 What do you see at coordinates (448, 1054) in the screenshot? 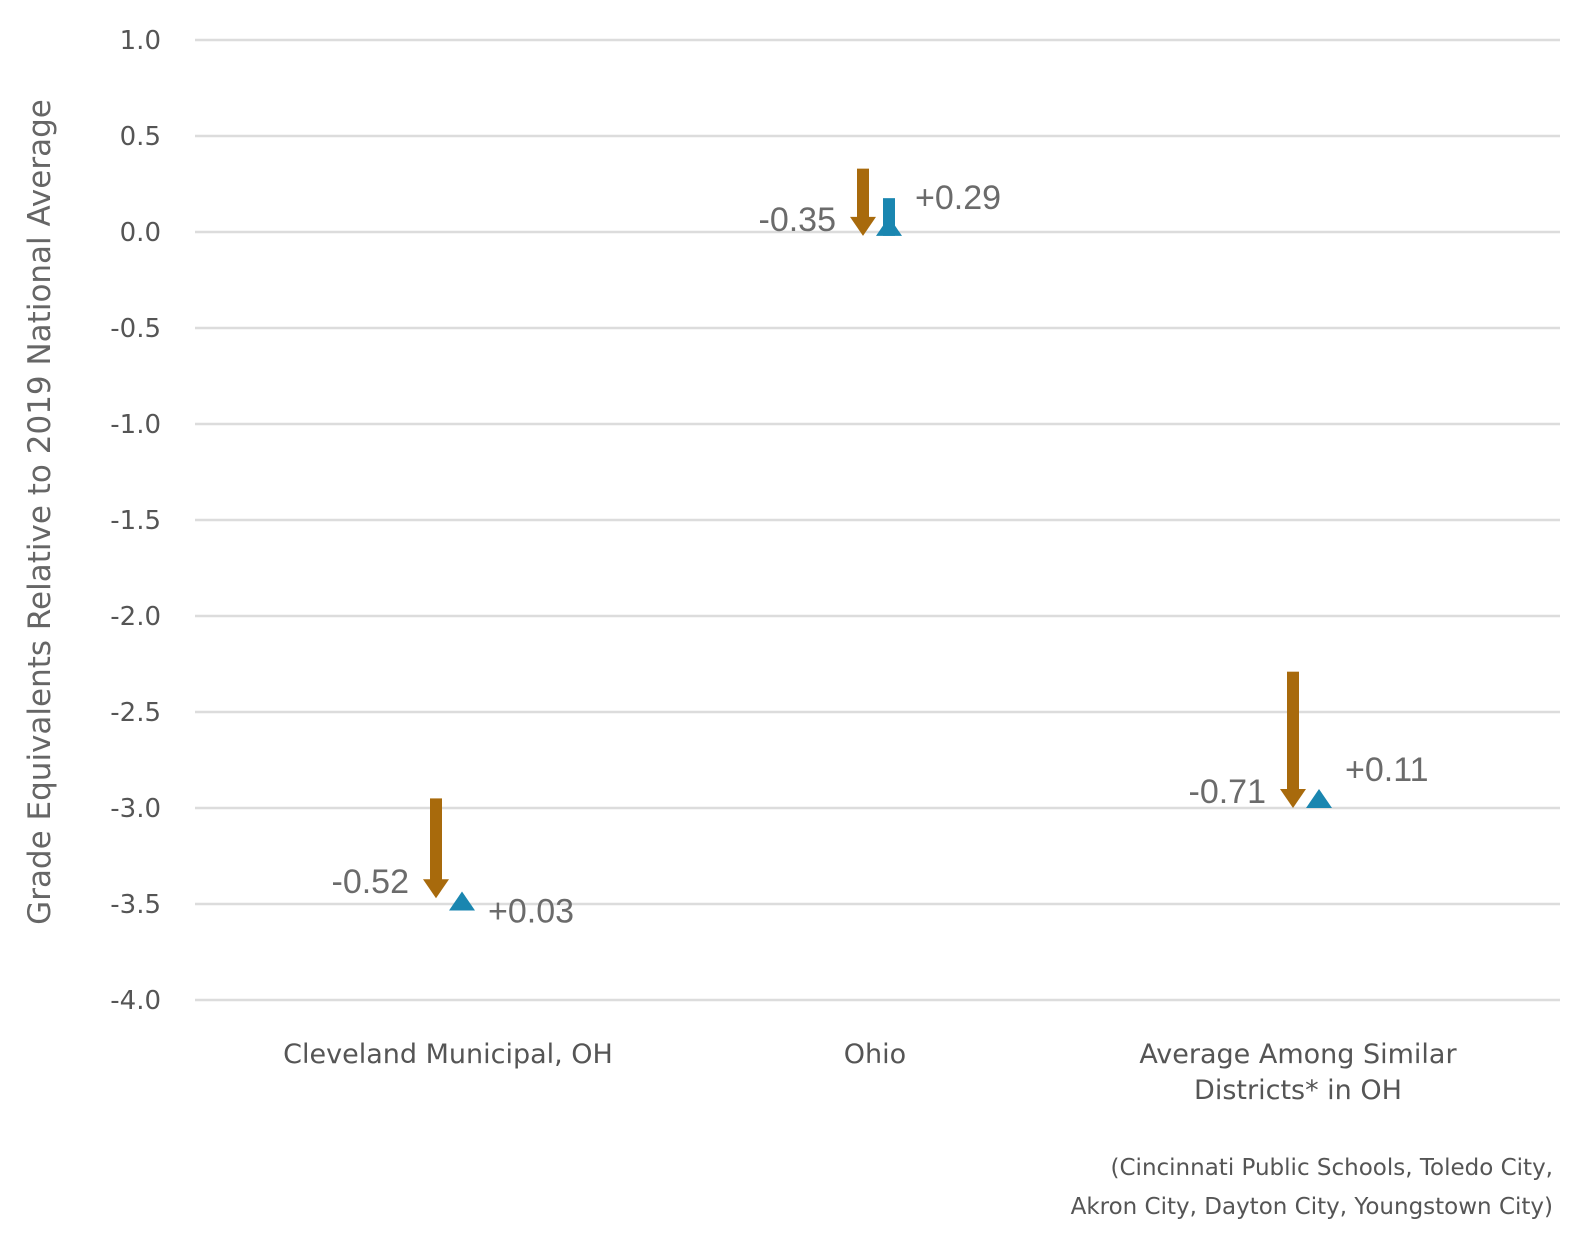
I see `x-category-label: Cleveland Municipal, OH` at bounding box center [448, 1054].